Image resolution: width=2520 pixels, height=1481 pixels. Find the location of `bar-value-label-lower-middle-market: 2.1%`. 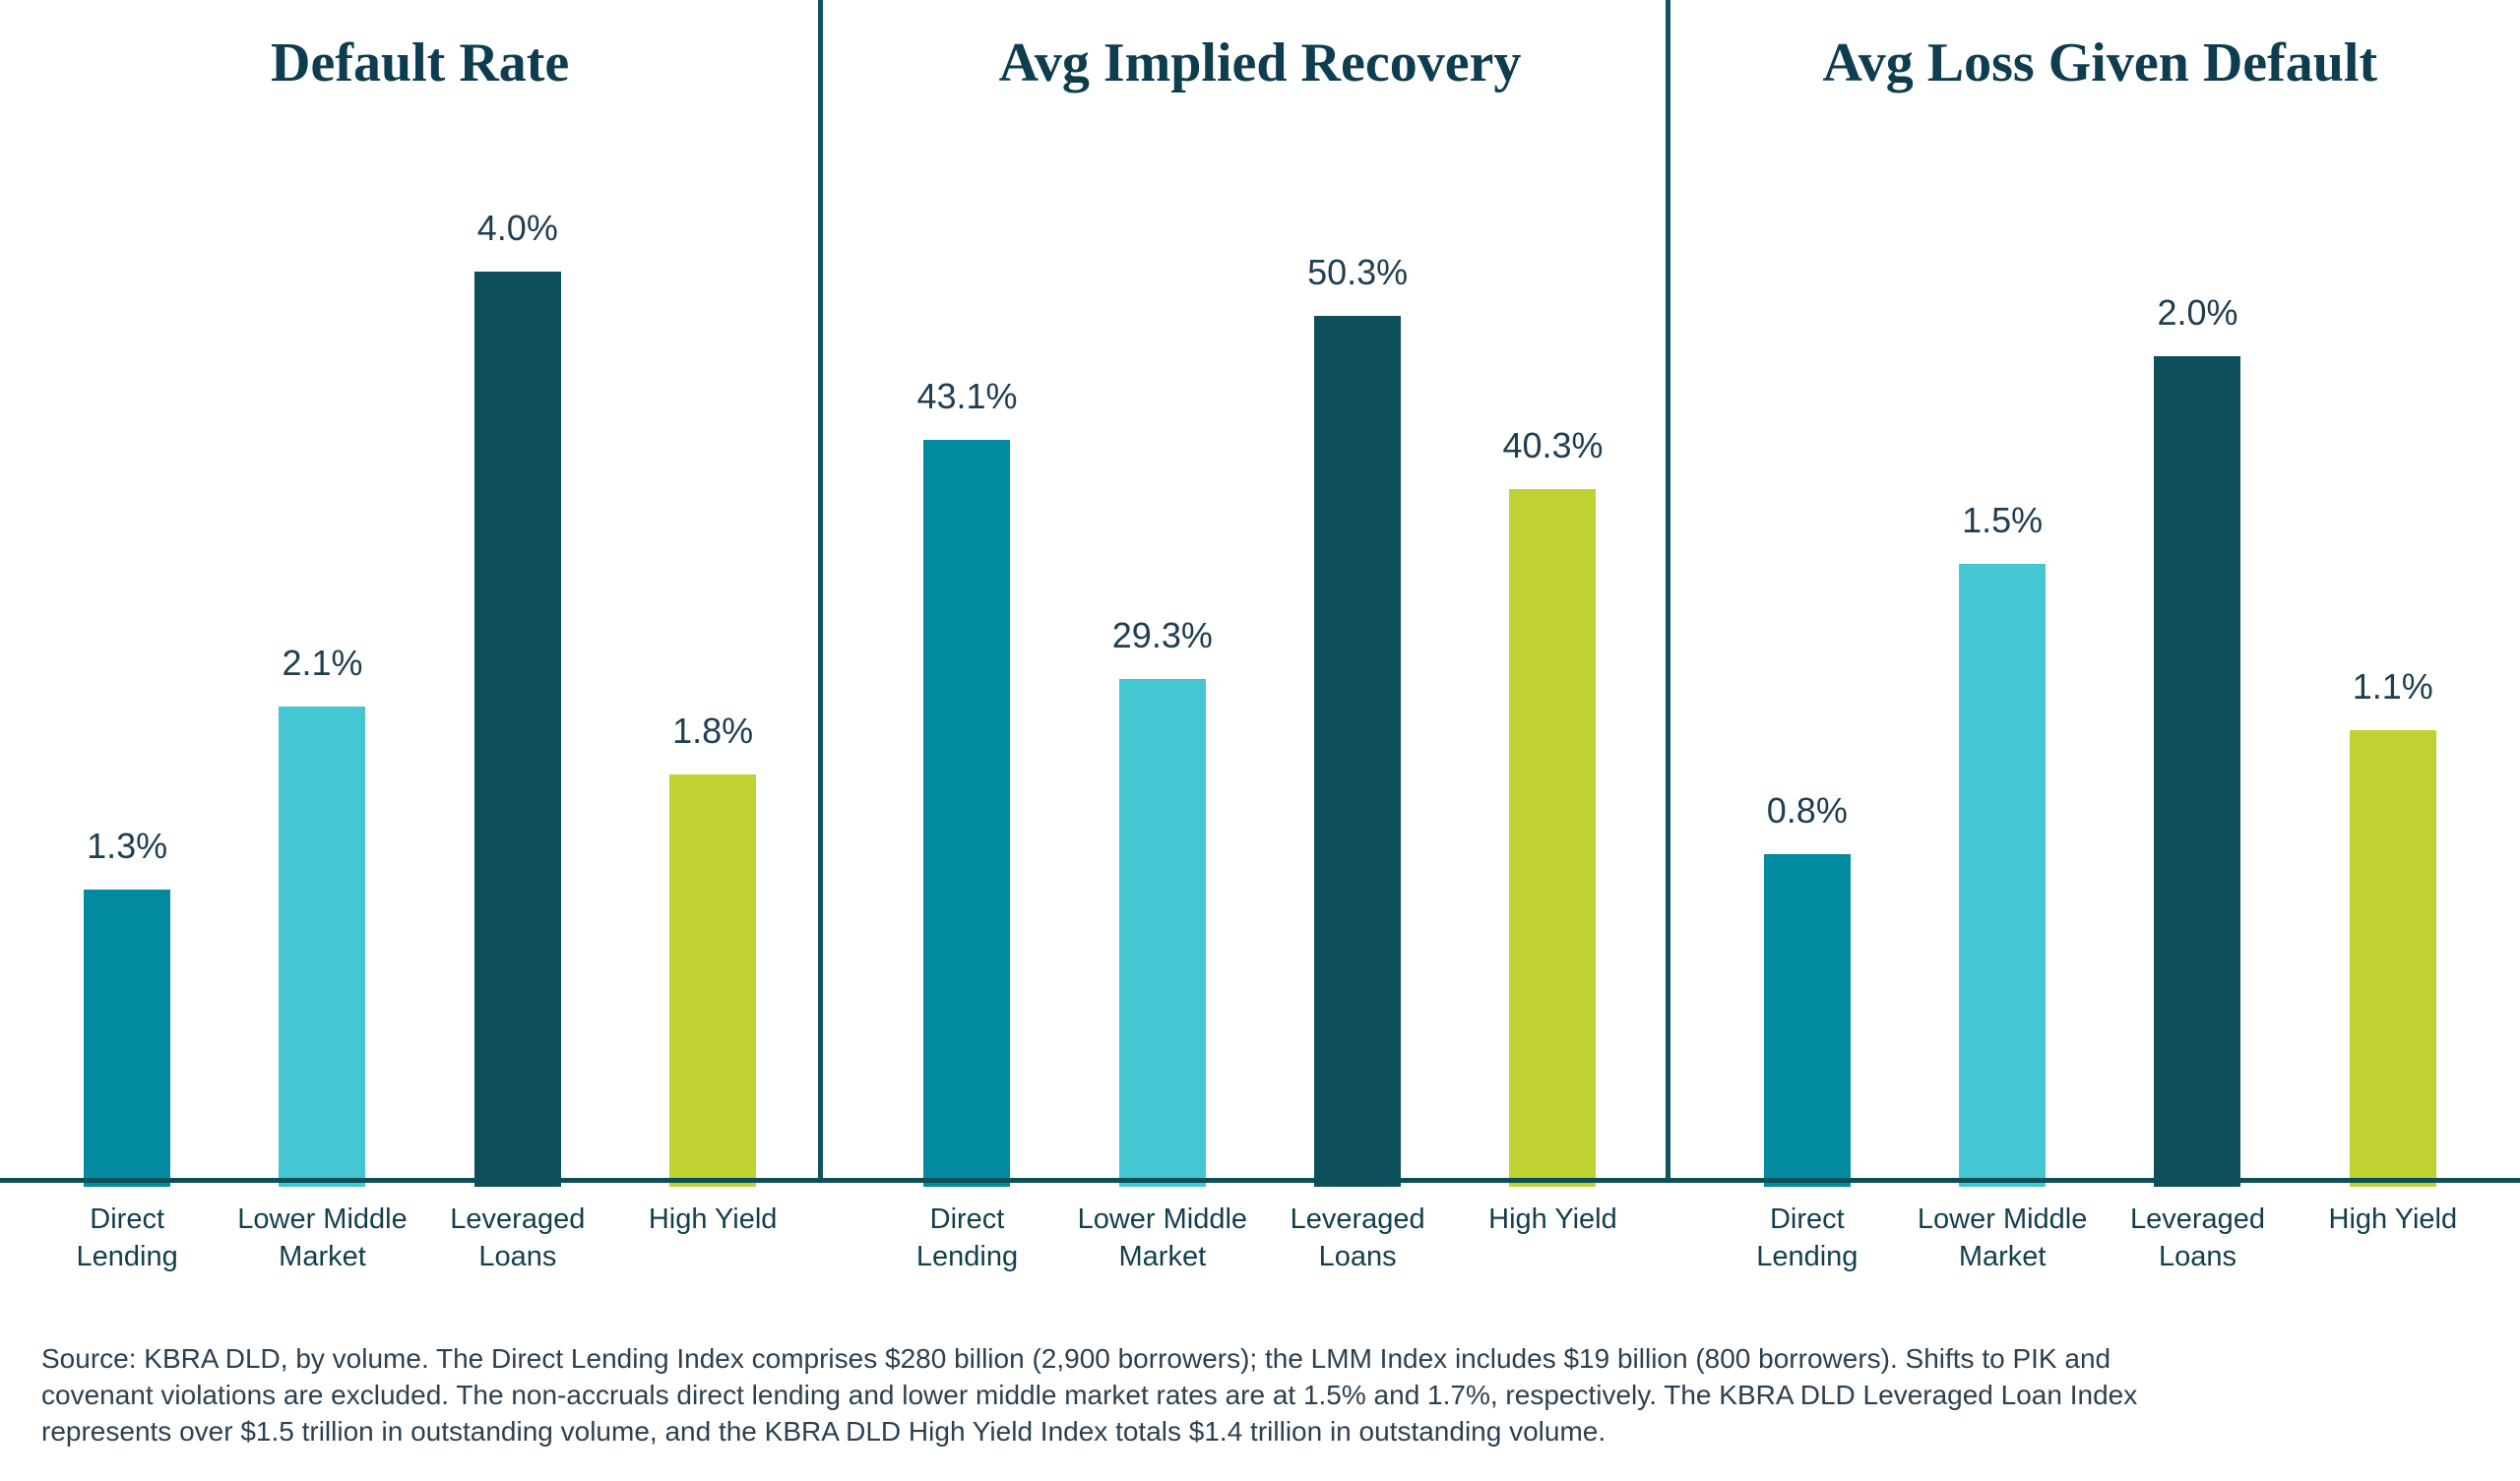

bar-value-label-lower-middle-market: 2.1% is located at coordinates (322, 663).